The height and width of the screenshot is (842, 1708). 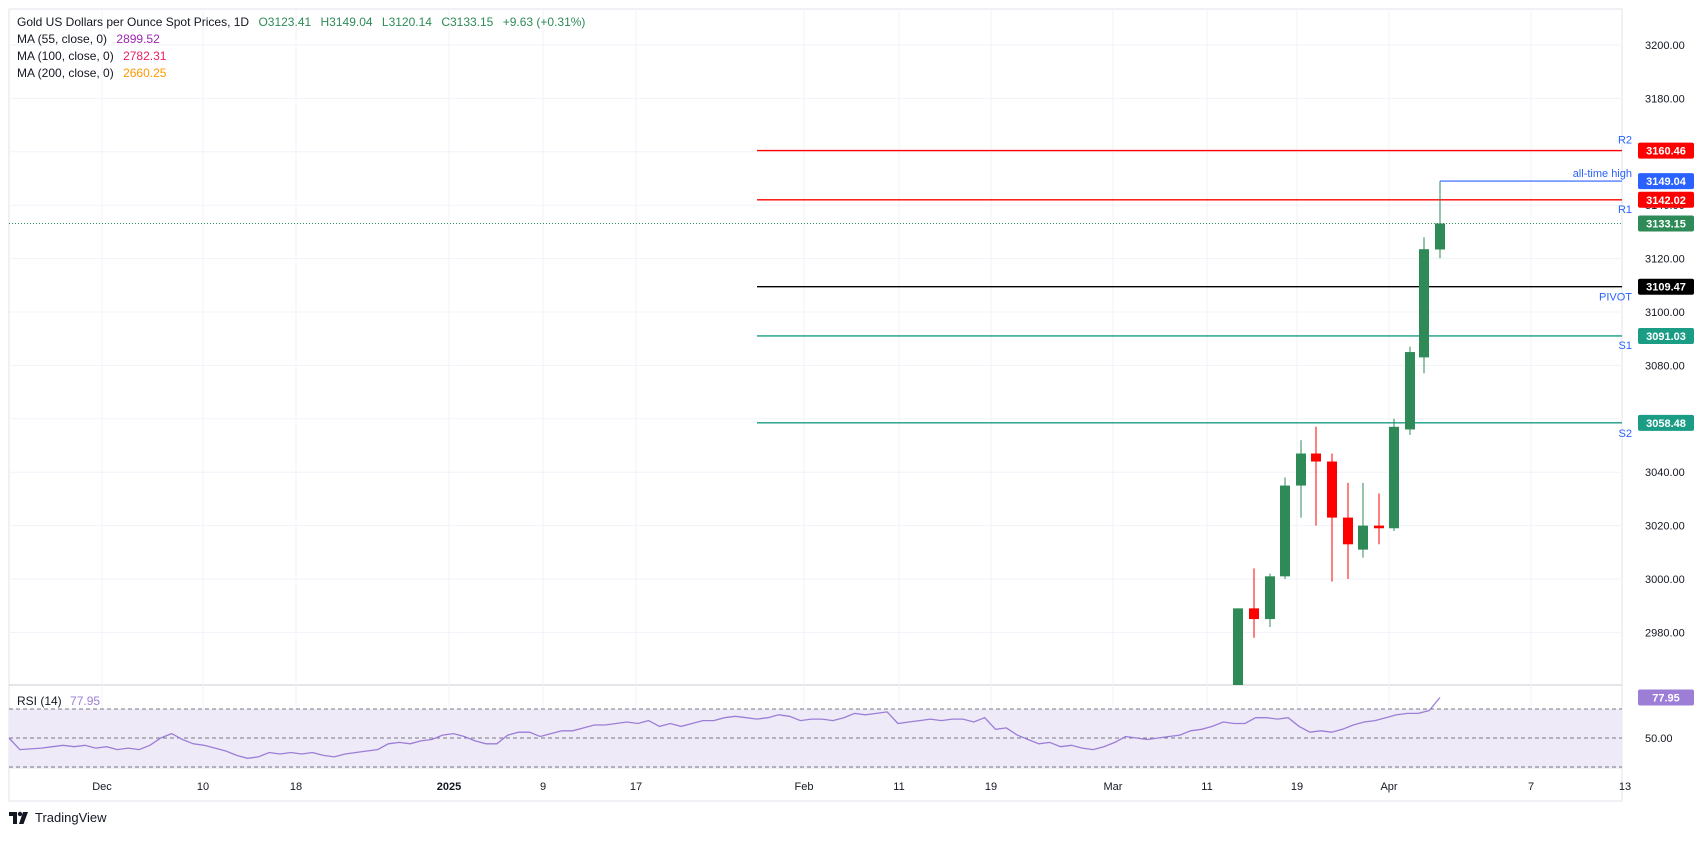 I want to click on time-tick-label: 17, so click(x=636, y=787).